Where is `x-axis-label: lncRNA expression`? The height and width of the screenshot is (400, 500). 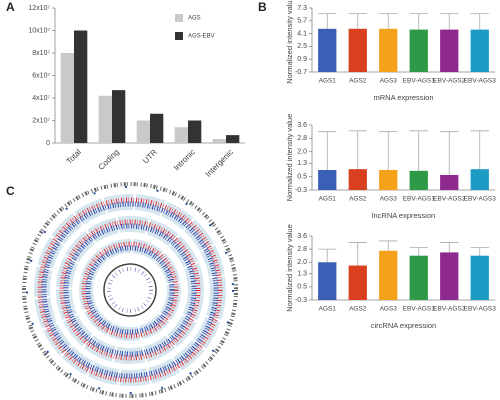 x-axis-label: lncRNA expression is located at coordinates (403, 215).